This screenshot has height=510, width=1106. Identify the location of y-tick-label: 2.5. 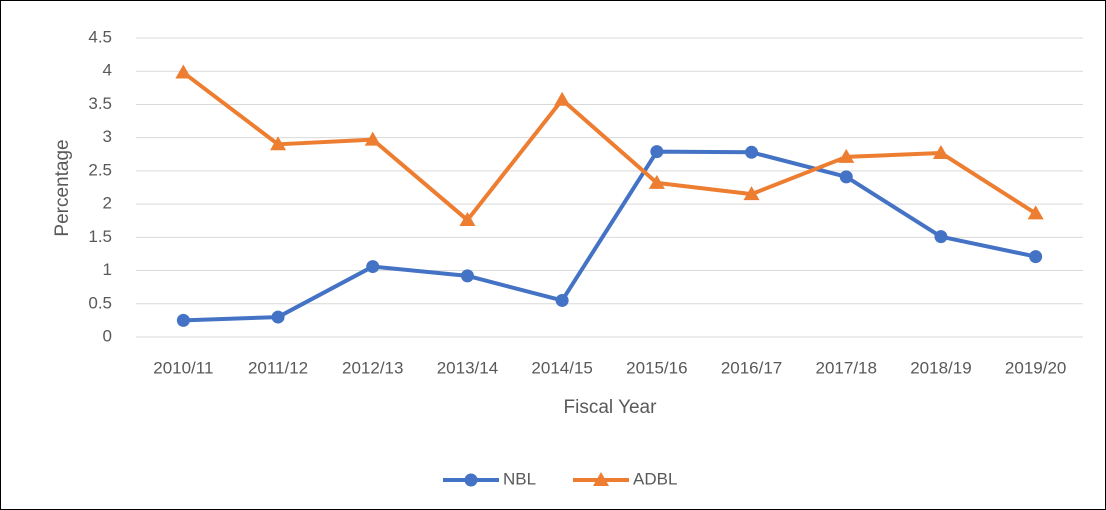
(100, 169).